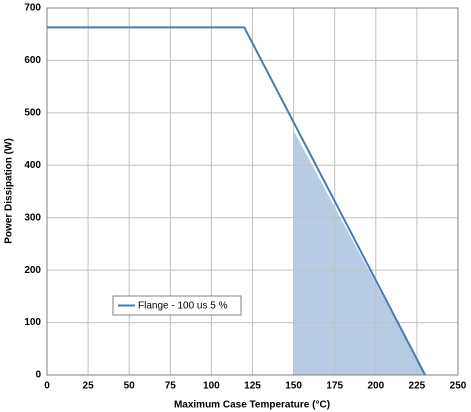 The width and height of the screenshot is (471, 412). What do you see at coordinates (252, 386) in the screenshot?
I see `x-tick-label: 125` at bounding box center [252, 386].